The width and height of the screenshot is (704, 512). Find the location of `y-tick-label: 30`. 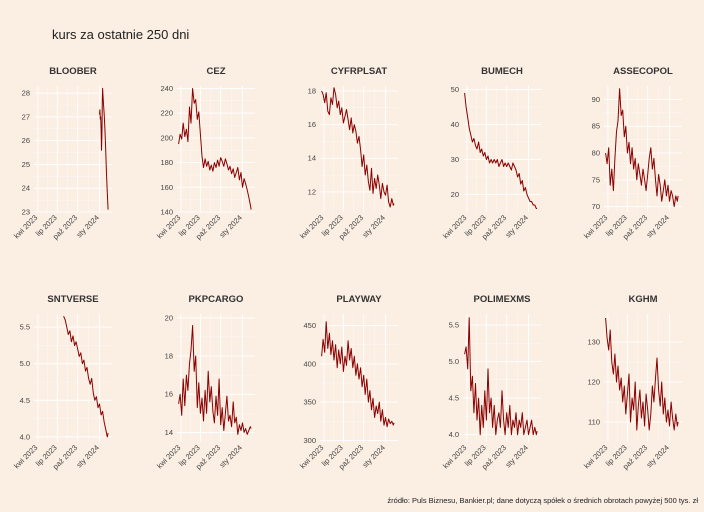

y-tick-label: 30 is located at coordinates (455, 159).